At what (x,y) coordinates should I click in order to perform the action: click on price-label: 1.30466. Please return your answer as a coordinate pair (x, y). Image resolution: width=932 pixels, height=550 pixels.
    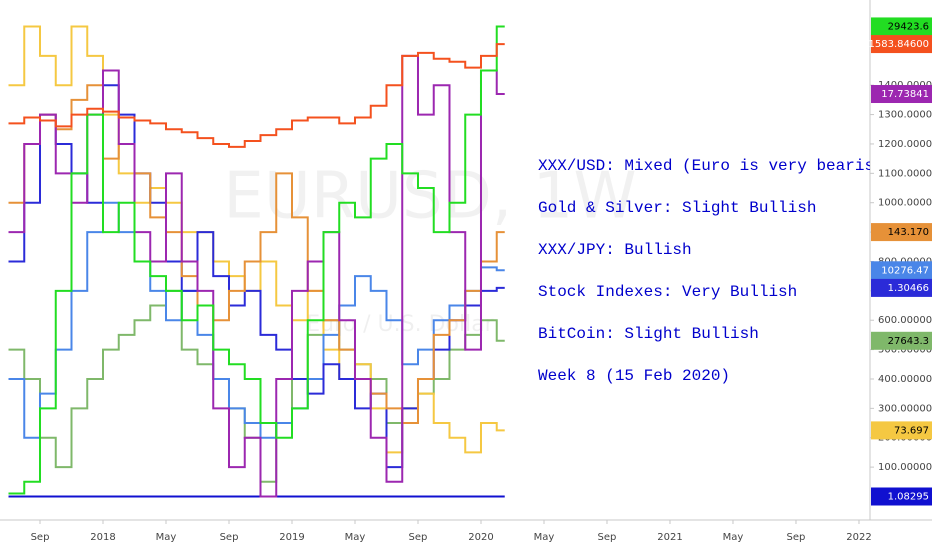
    Looking at the image, I should click on (908, 288).